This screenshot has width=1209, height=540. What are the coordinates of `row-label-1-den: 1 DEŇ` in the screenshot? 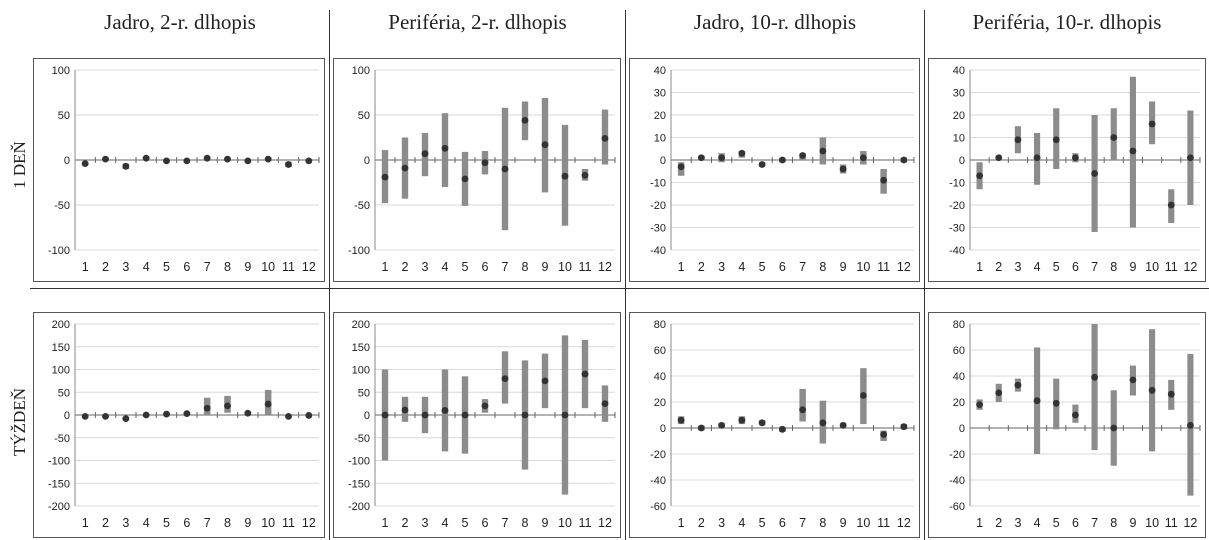 It's located at (19, 165).